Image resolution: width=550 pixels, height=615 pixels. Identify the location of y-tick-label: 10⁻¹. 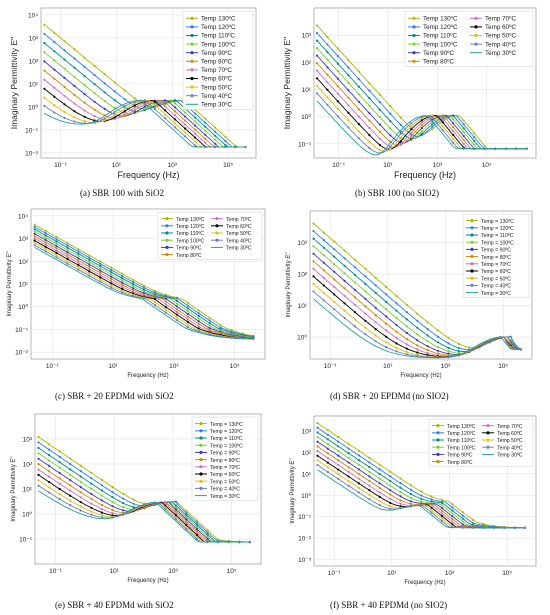
(22, 330).